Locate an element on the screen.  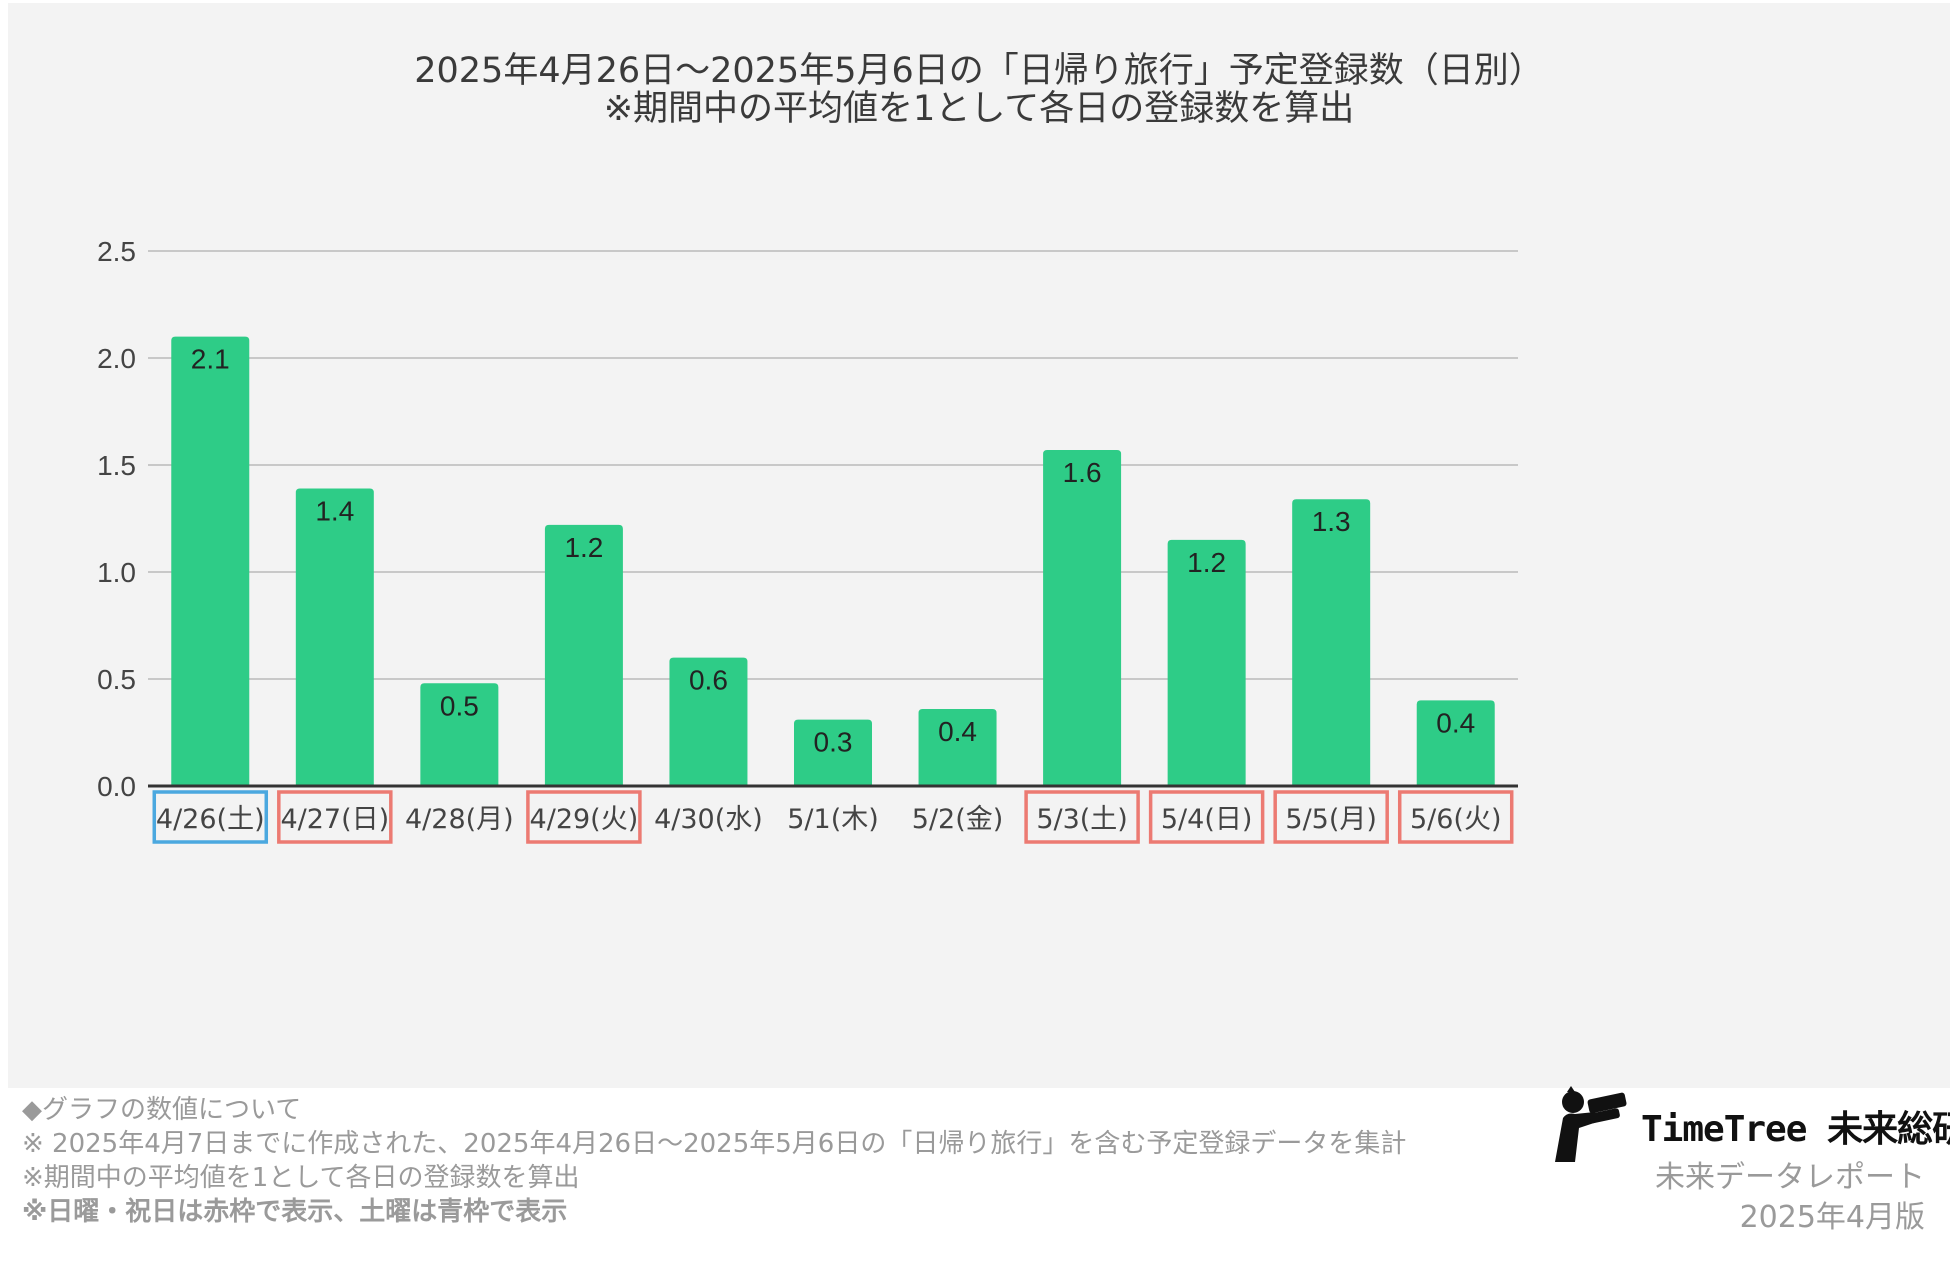
bar-value-label: 1.3 is located at coordinates (1331, 521).